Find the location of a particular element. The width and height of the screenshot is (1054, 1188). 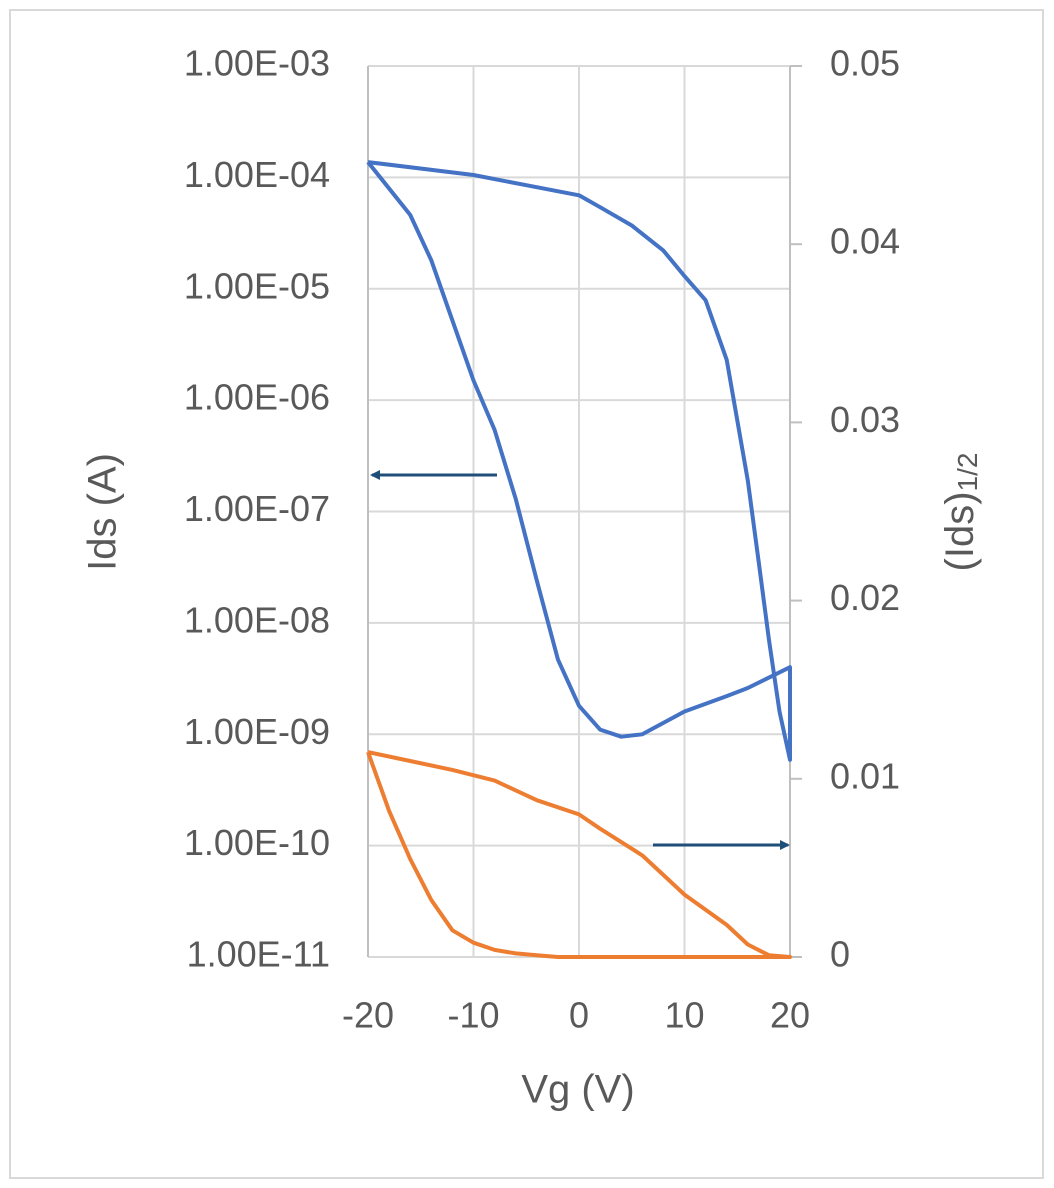

x-axis-label: Vg (V) is located at coordinates (577, 1090).